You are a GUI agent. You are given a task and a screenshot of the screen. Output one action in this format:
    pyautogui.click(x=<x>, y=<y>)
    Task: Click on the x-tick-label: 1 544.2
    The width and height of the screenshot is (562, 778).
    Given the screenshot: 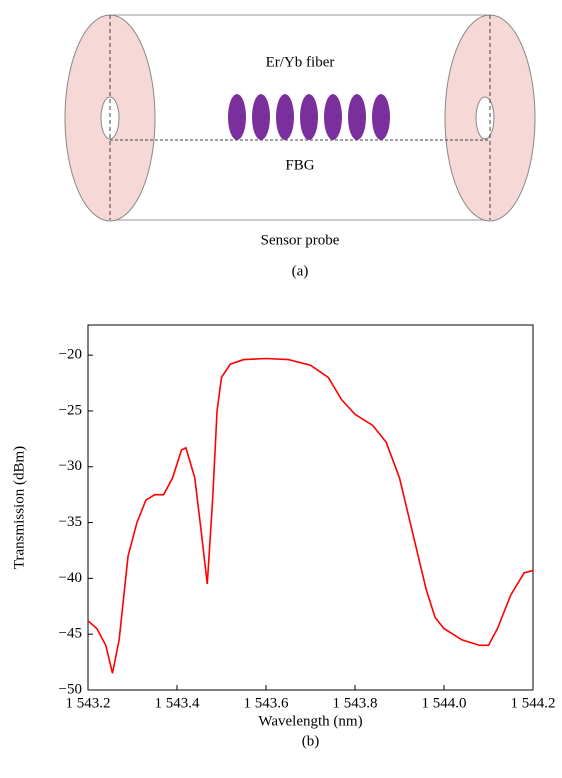 What is the action you would take?
    pyautogui.click(x=533, y=703)
    